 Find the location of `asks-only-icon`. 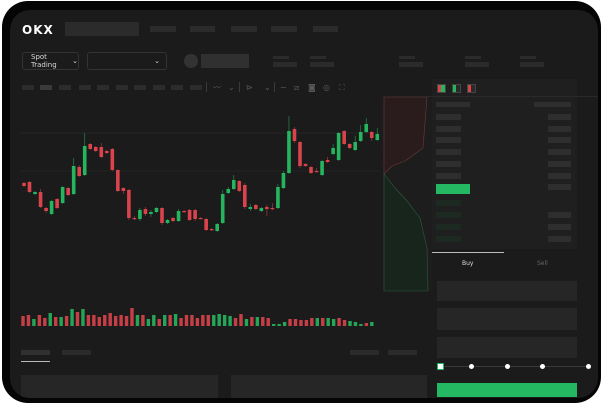

asks-only-icon is located at coordinates (471, 88).